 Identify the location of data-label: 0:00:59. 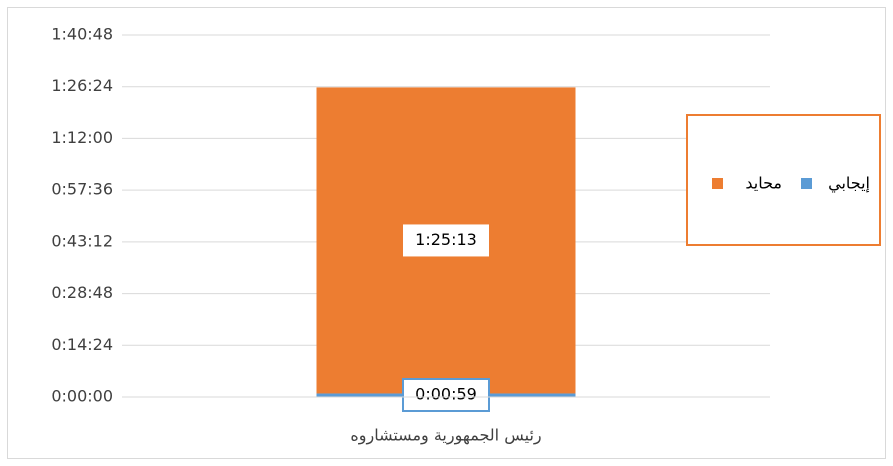
(446, 394).